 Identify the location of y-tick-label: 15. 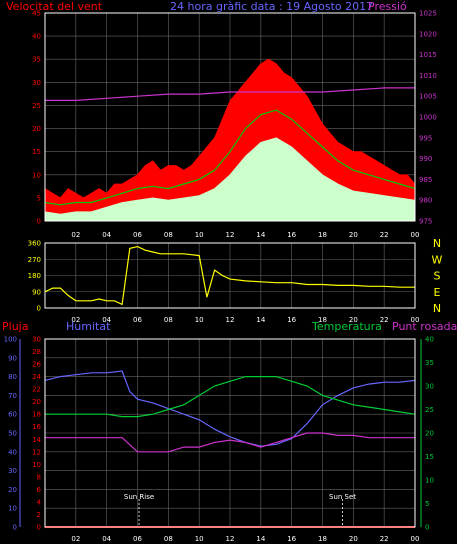
(36, 152).